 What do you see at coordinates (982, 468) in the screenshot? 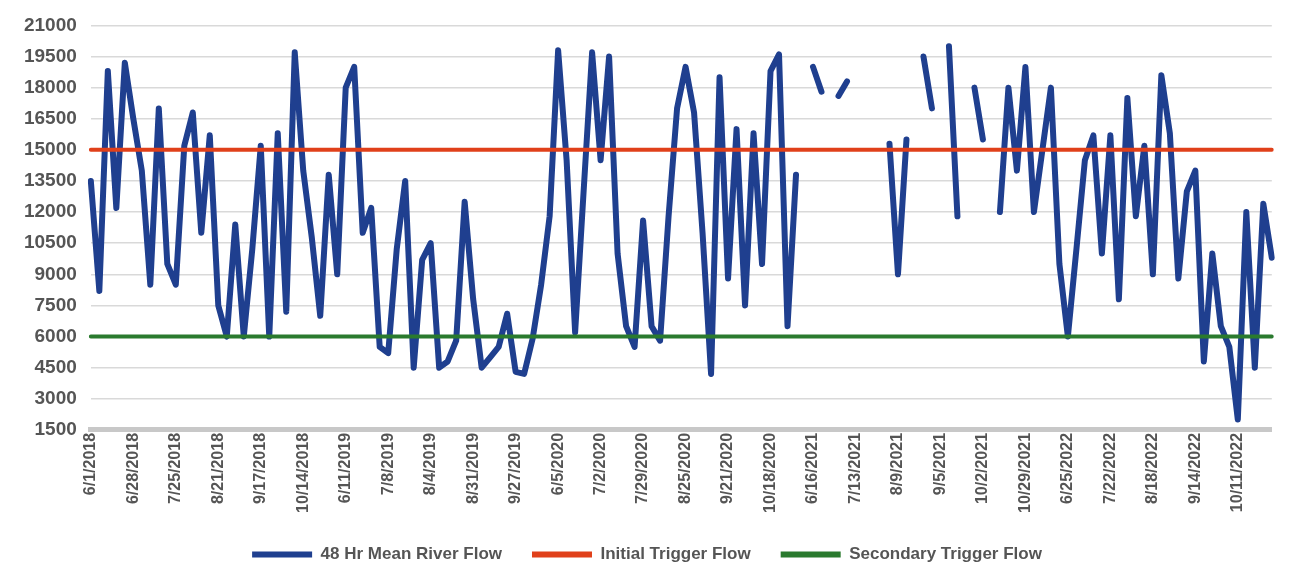
I see `x-tick-label: 10/2/2021` at bounding box center [982, 468].